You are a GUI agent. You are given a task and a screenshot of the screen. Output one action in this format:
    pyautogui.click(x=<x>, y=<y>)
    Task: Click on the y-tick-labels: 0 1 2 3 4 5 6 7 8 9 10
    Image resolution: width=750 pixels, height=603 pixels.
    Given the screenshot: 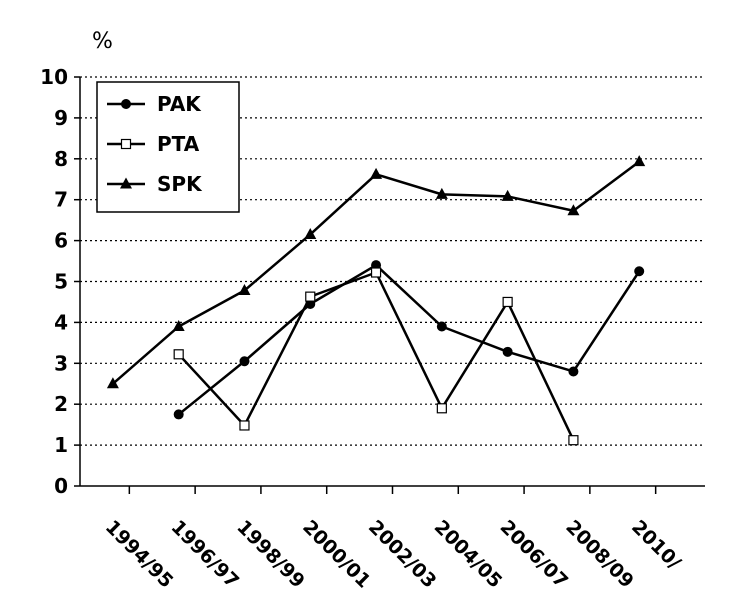 What is the action you would take?
    pyautogui.click(x=54, y=281)
    